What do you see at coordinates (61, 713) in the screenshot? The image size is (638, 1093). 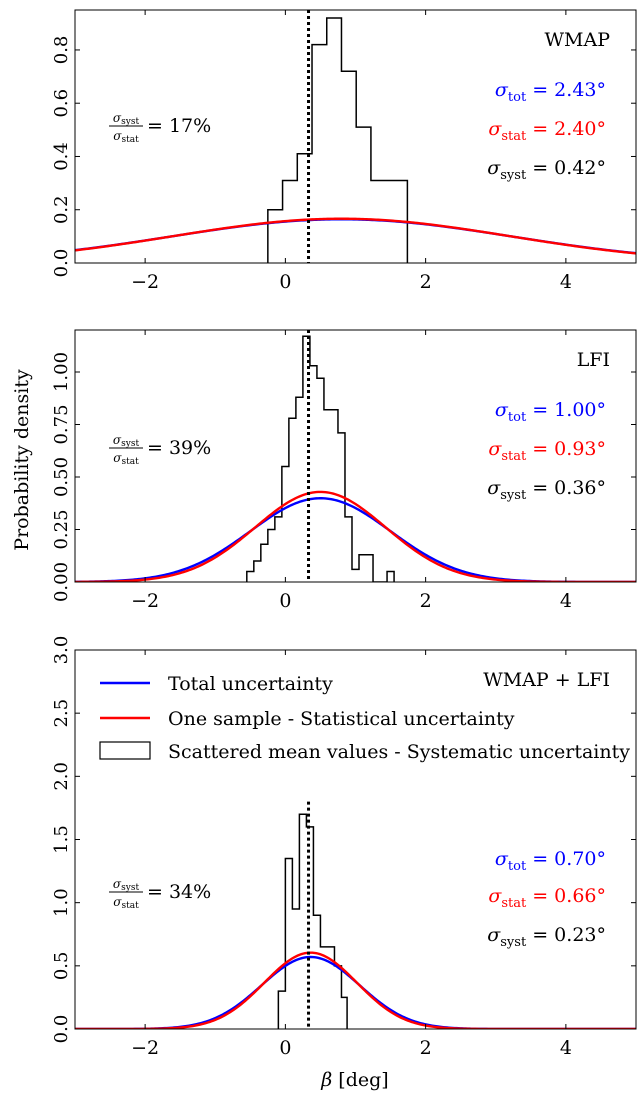 I see `y-tick-label: 2.5` at bounding box center [61, 713].